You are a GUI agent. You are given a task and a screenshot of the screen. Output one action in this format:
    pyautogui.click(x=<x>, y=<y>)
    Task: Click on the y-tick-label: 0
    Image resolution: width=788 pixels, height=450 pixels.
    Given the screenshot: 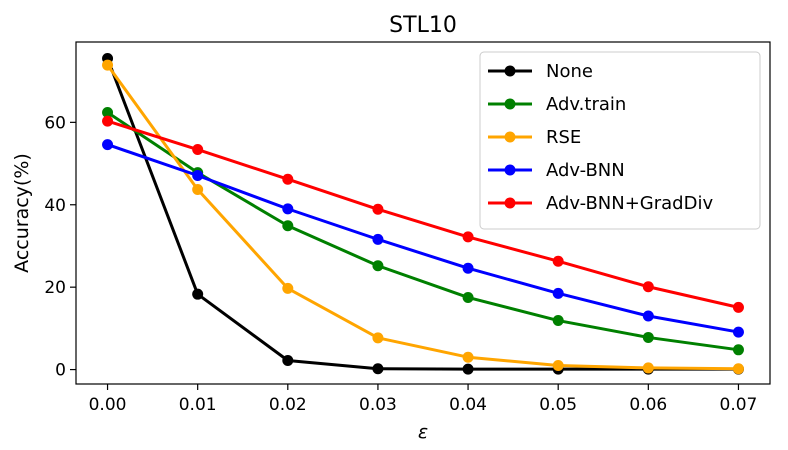 What is the action you would take?
    pyautogui.click(x=60, y=371)
    